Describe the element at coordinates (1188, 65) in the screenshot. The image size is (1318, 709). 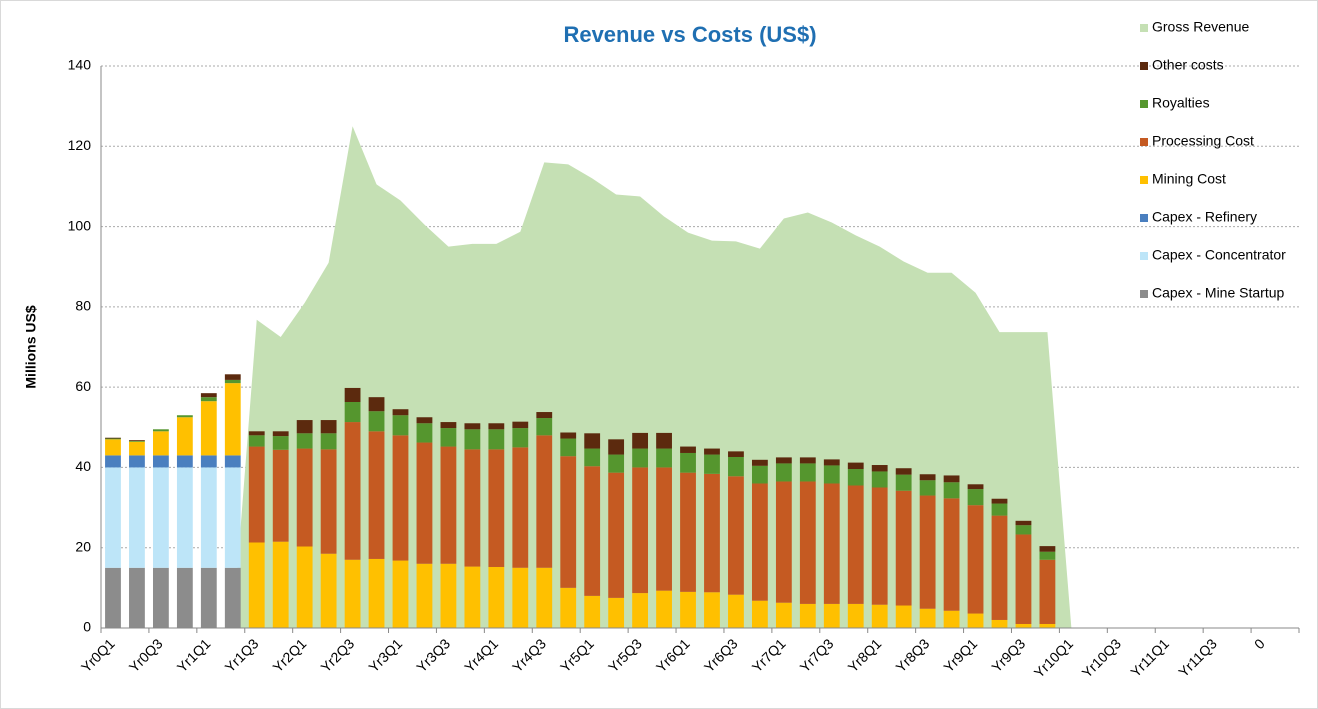
I see `legend-label: Other costs` at that location.